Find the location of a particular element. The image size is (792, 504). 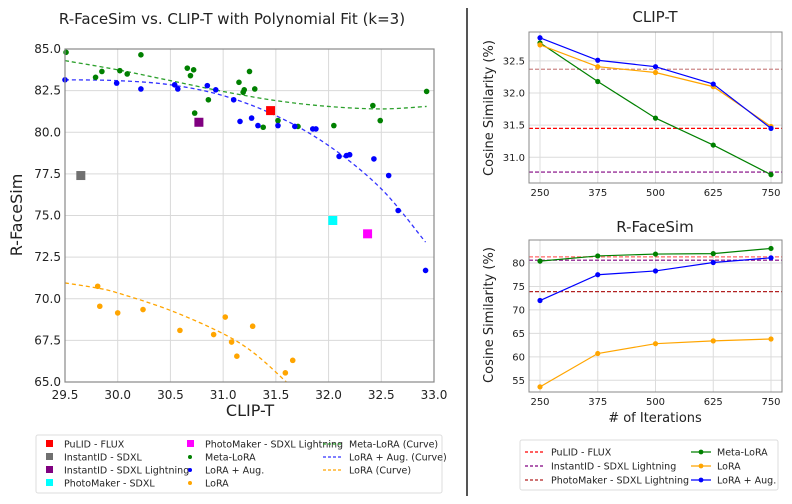

y-tick-label: 32.5 is located at coordinates (514, 61).